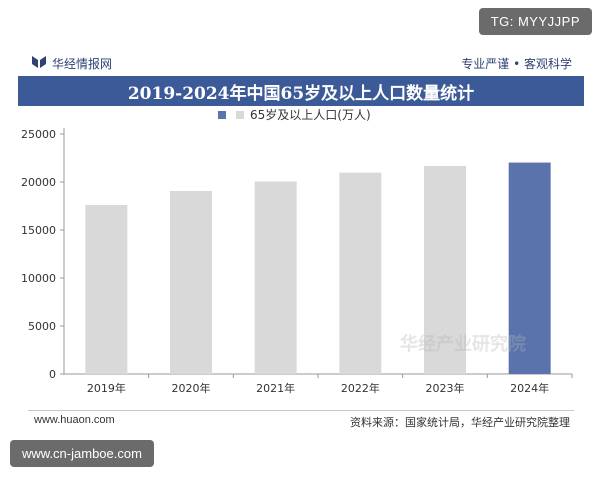 The image size is (600, 480). What do you see at coordinates (42, 326) in the screenshot?
I see `y-tick-label: 5000` at bounding box center [42, 326].